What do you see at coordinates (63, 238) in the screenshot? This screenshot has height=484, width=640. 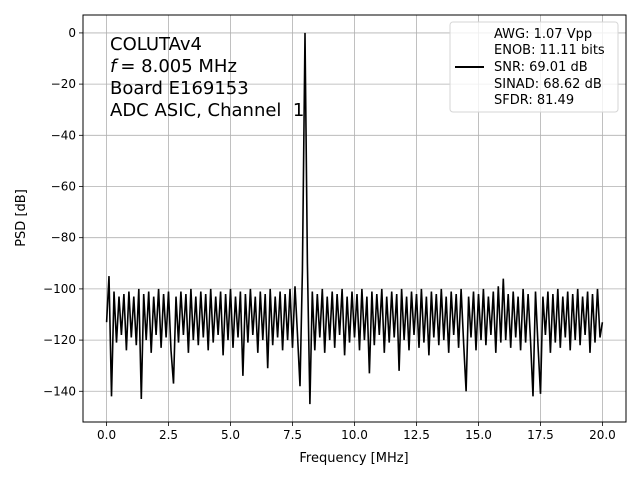 I see `y-tick-label: −80` at bounding box center [63, 238].